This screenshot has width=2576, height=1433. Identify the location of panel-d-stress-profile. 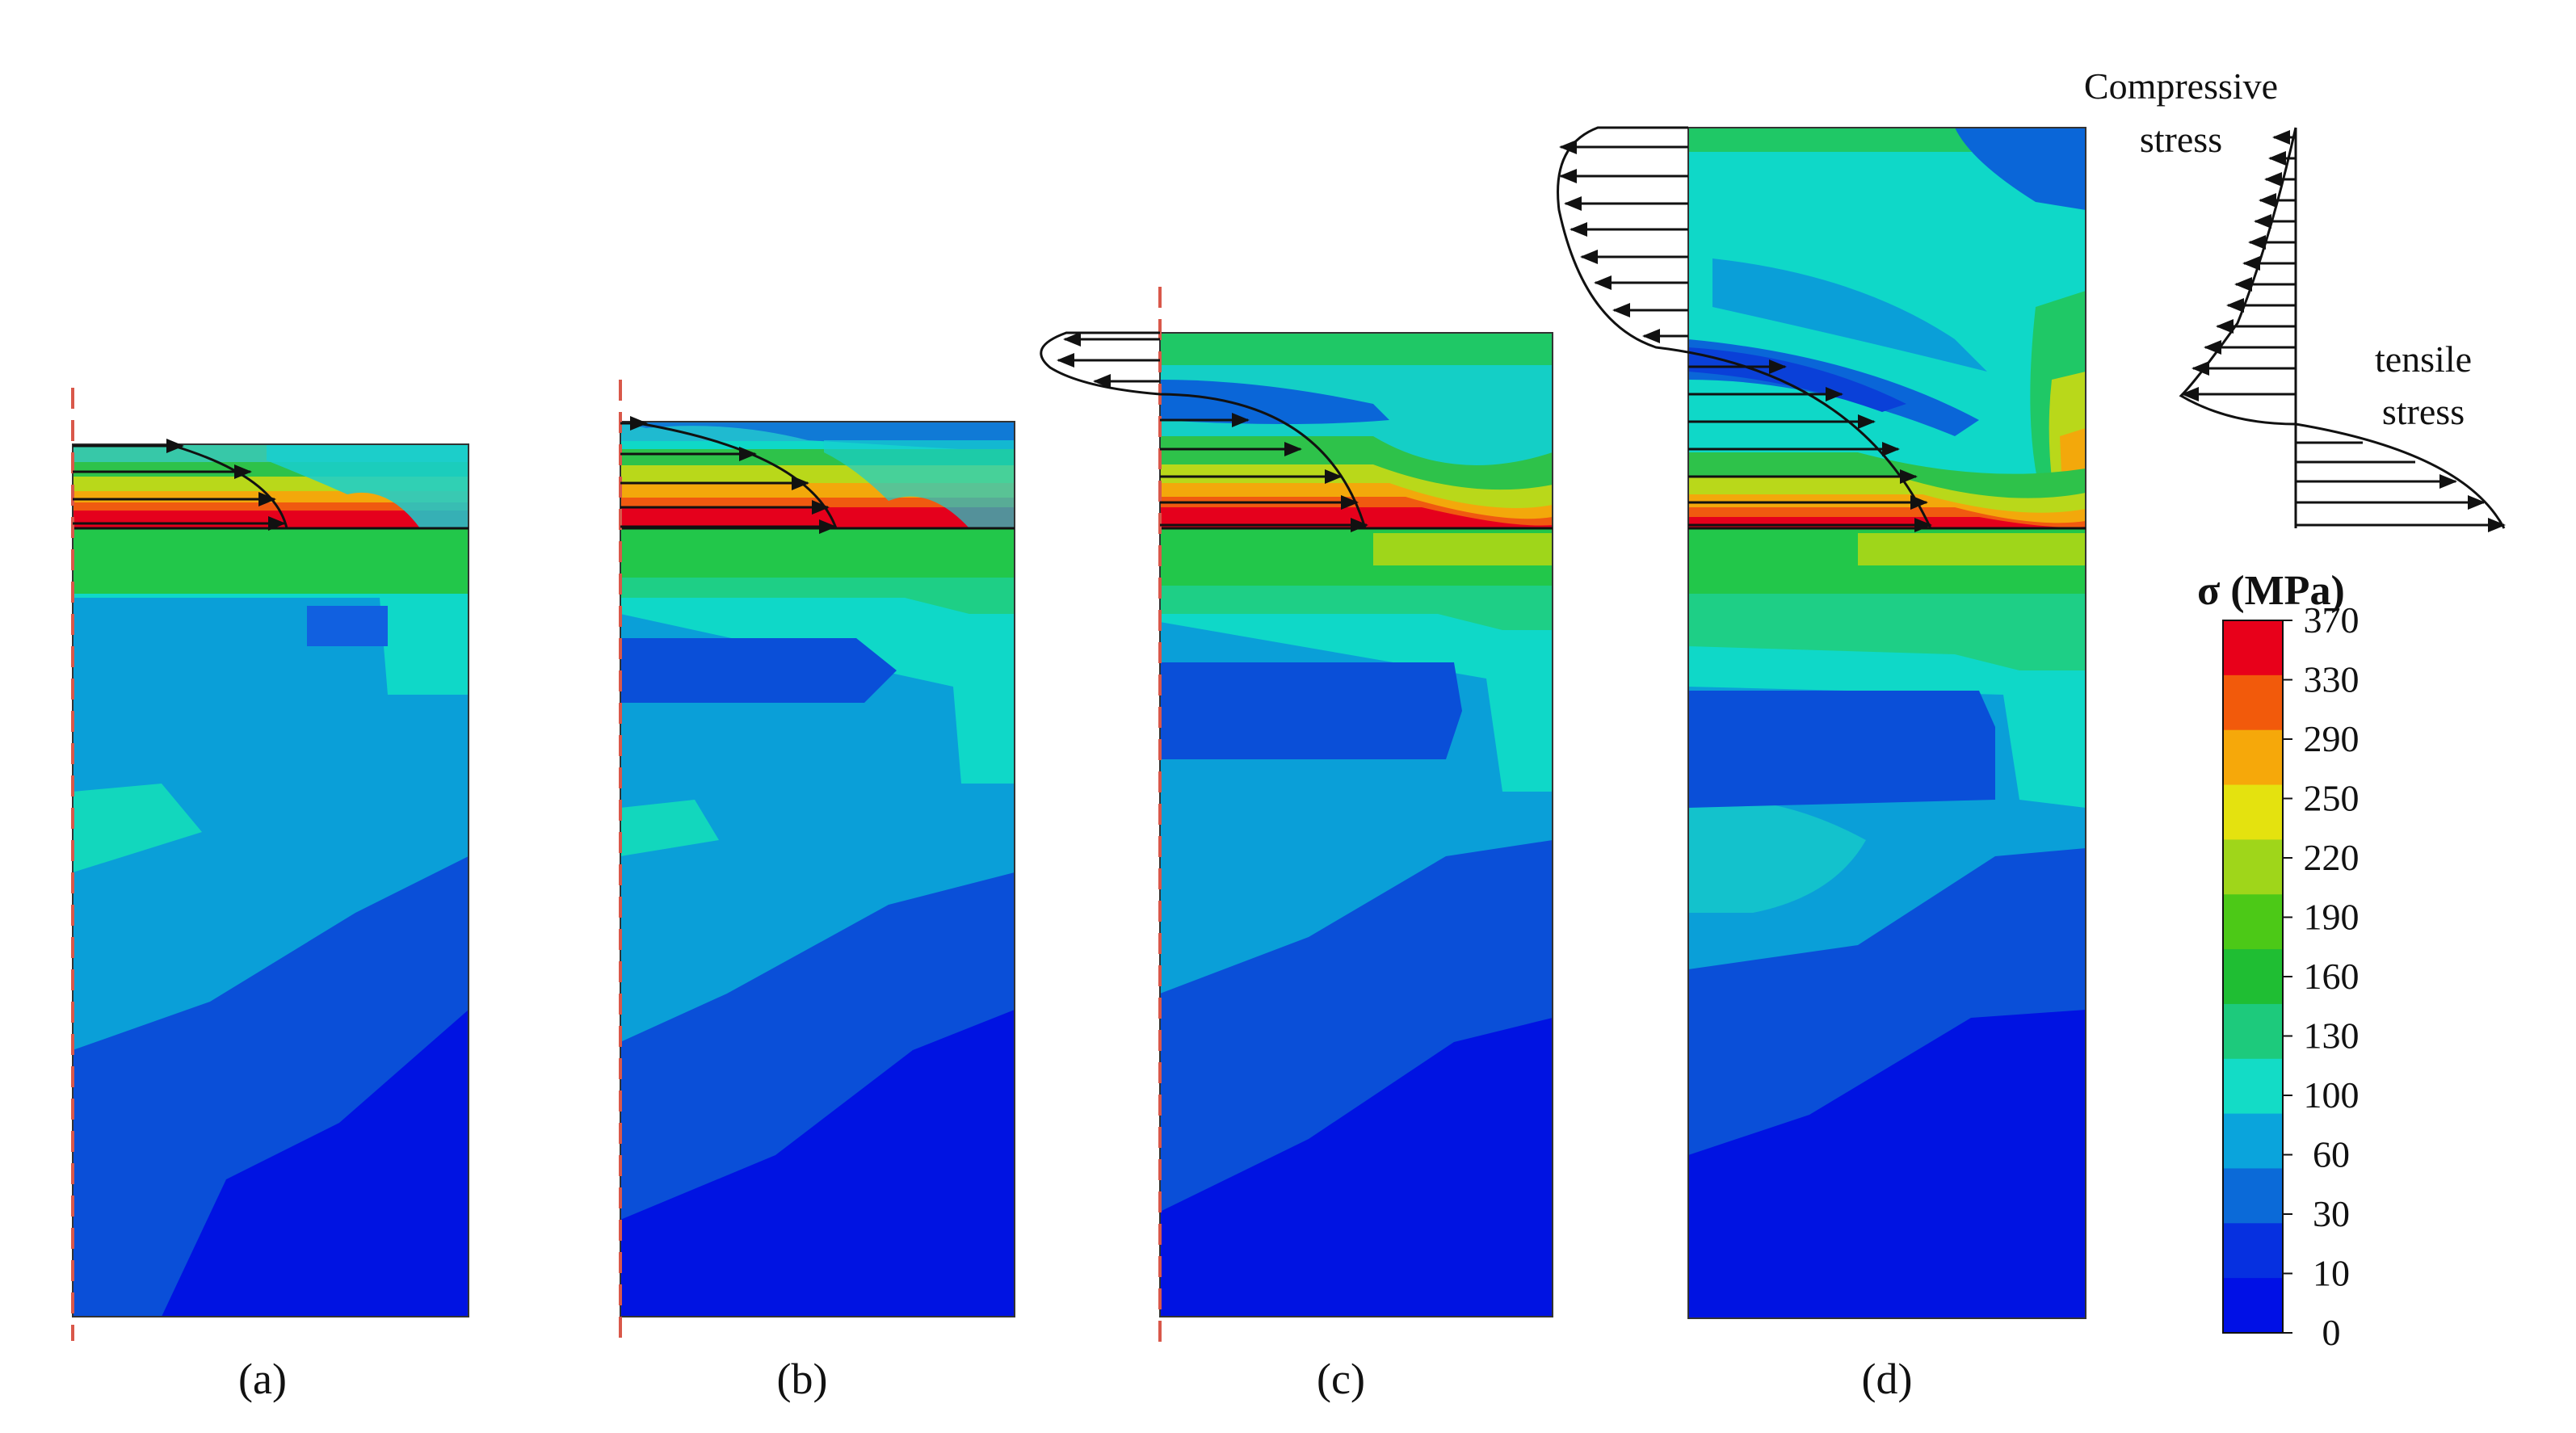
(1745, 329).